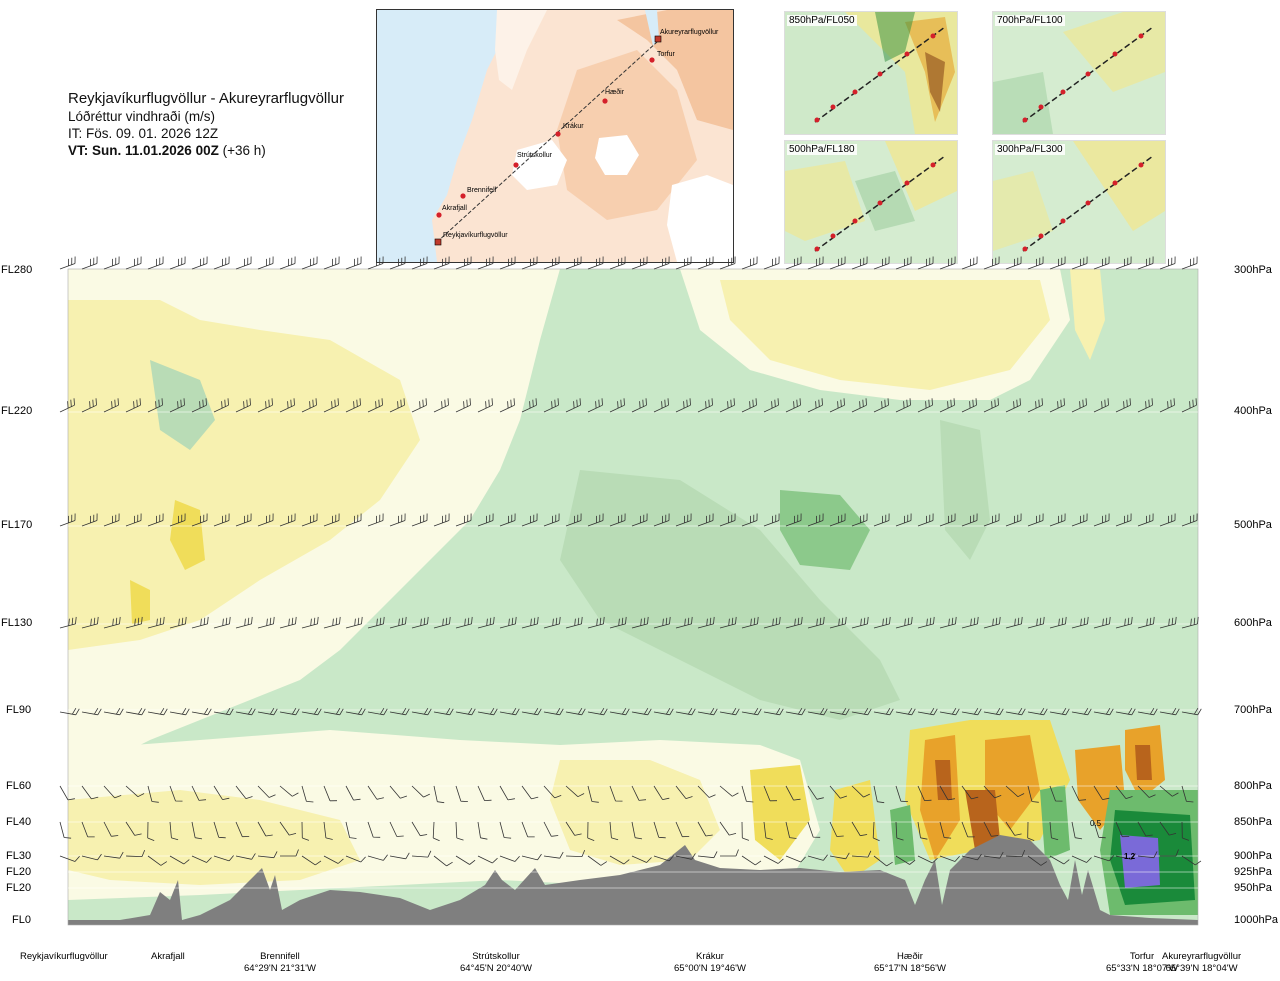 The width and height of the screenshot is (1280, 981). Describe the element at coordinates (19, 822) in the screenshot. I see `fl-label-40: FL40` at that location.